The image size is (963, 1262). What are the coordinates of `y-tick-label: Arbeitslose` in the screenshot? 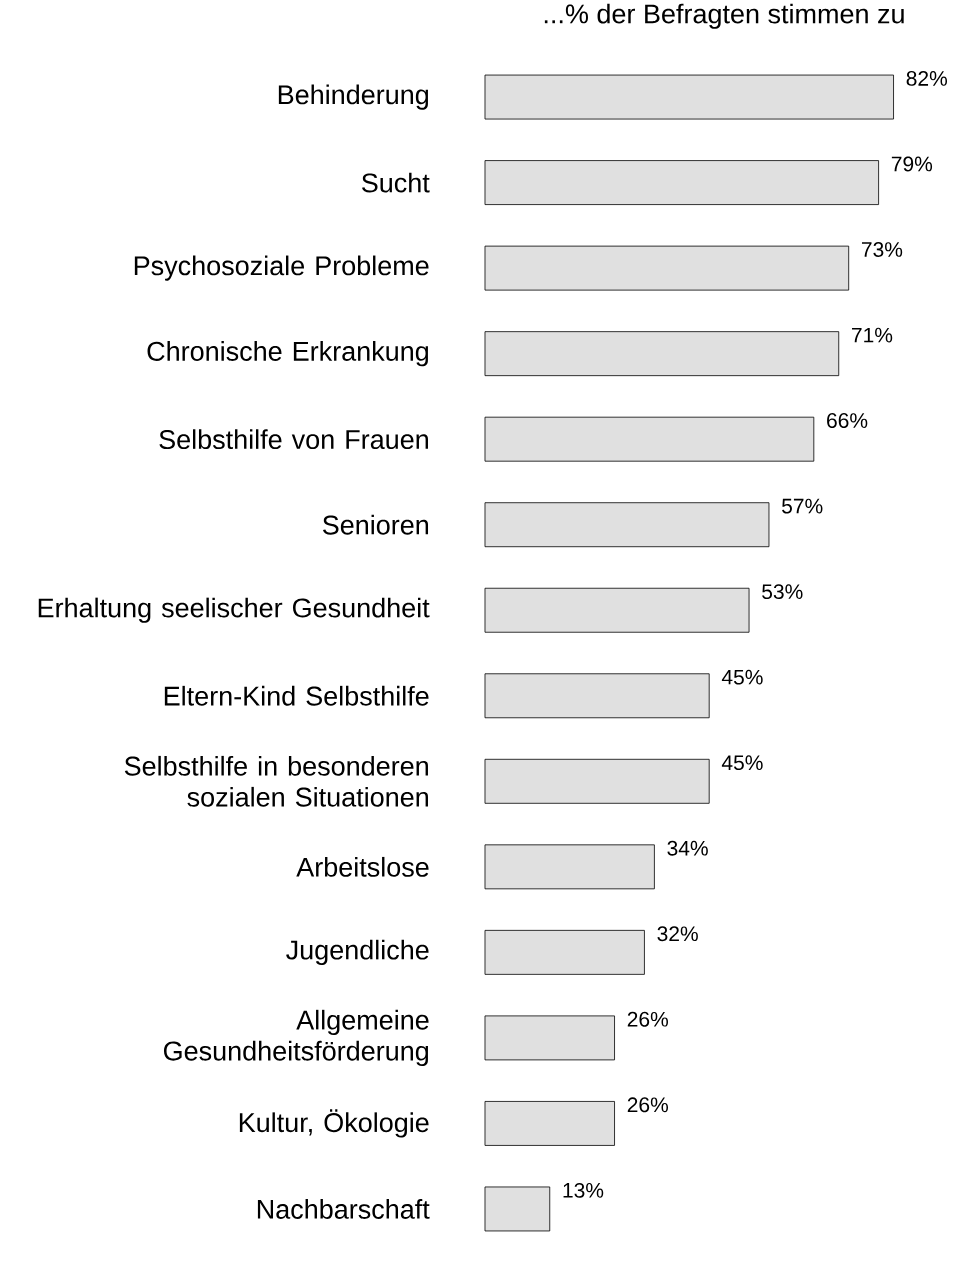 It's located at (362, 866).